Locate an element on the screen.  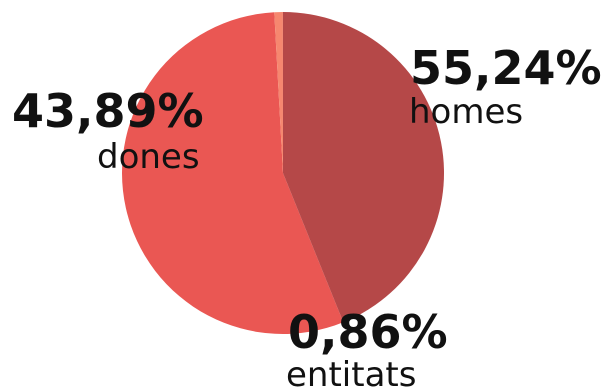
pie-slice-entitats is located at coordinates (278, 92).